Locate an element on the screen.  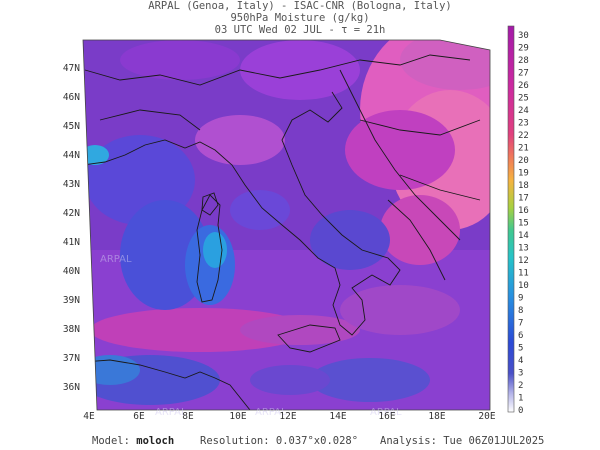
colorbar-label: 5 is located at coordinates (520, 349).